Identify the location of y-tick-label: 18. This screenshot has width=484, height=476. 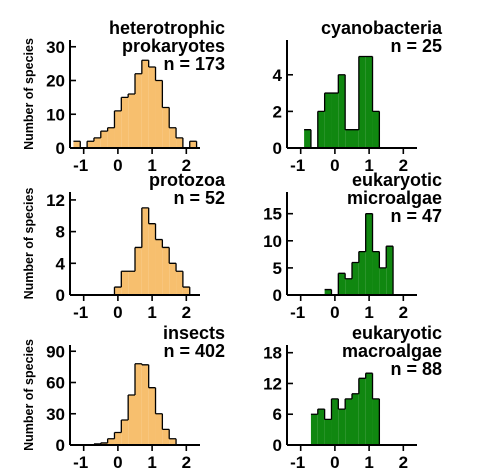
(272, 353).